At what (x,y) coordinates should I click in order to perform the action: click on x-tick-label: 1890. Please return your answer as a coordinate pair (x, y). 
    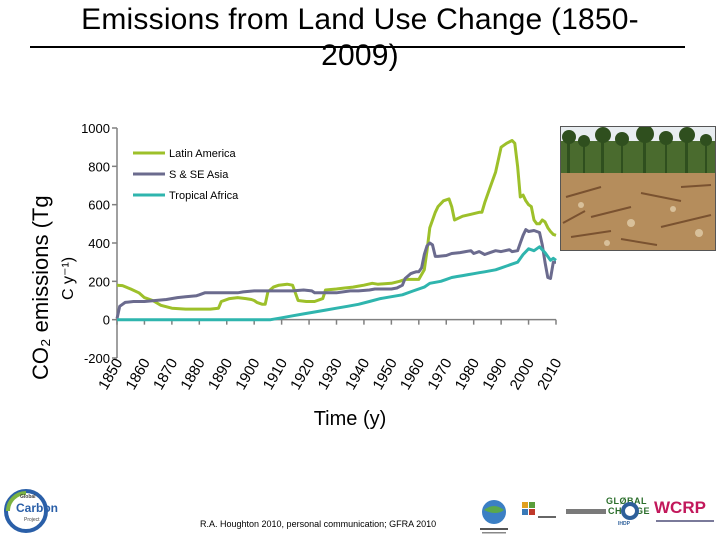
    Looking at the image, I should click on (220, 374).